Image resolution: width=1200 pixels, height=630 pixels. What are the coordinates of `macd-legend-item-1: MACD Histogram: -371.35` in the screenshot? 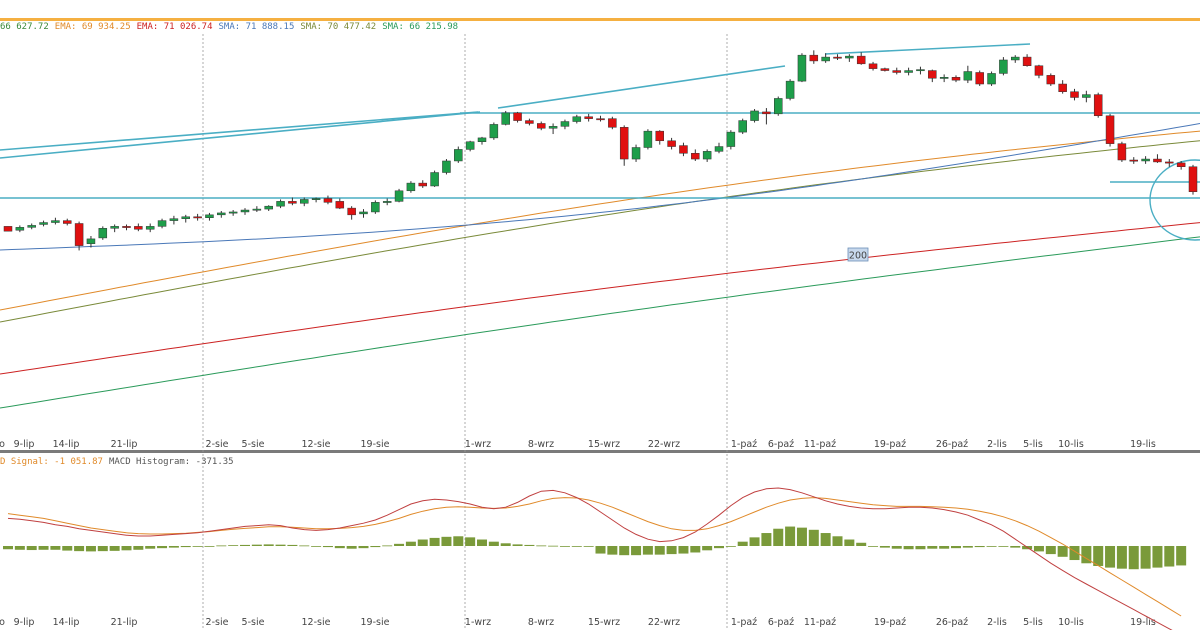 It's located at (171, 462).